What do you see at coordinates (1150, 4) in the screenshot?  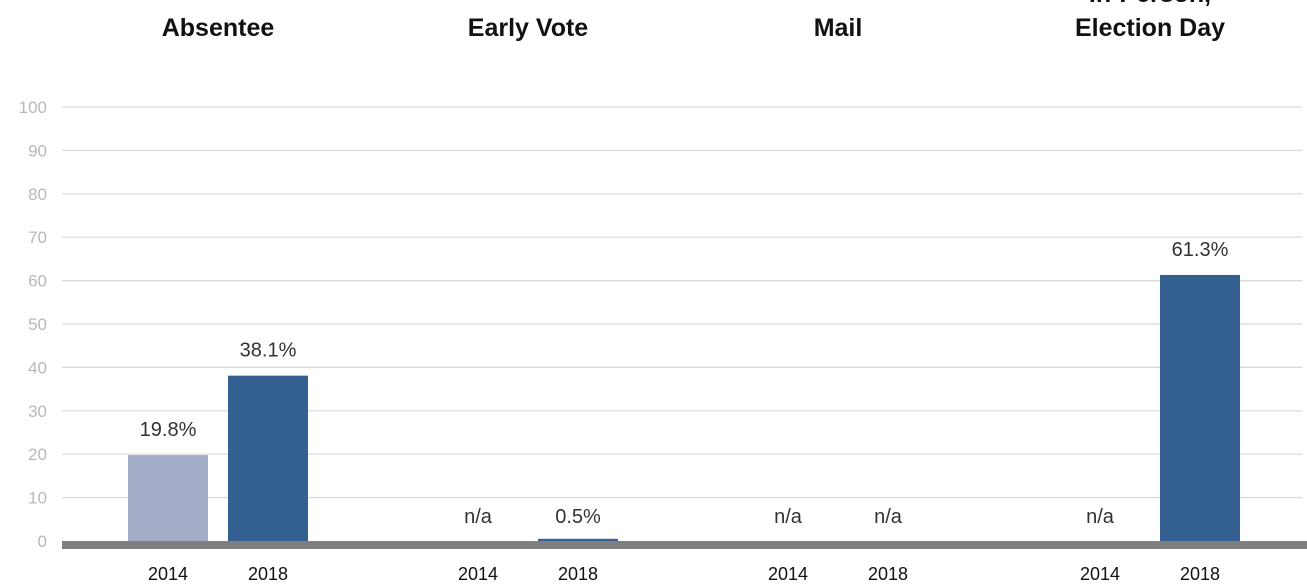 I see `group-title: In-Person,` at bounding box center [1150, 4].